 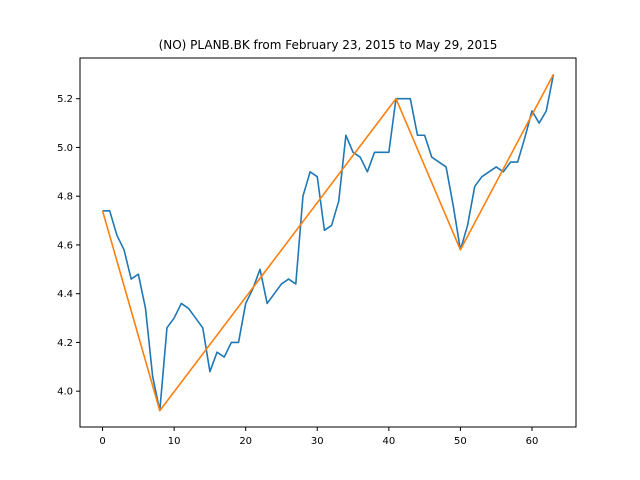 What do you see at coordinates (460, 441) in the screenshot?
I see `x-tick-label: 50` at bounding box center [460, 441].